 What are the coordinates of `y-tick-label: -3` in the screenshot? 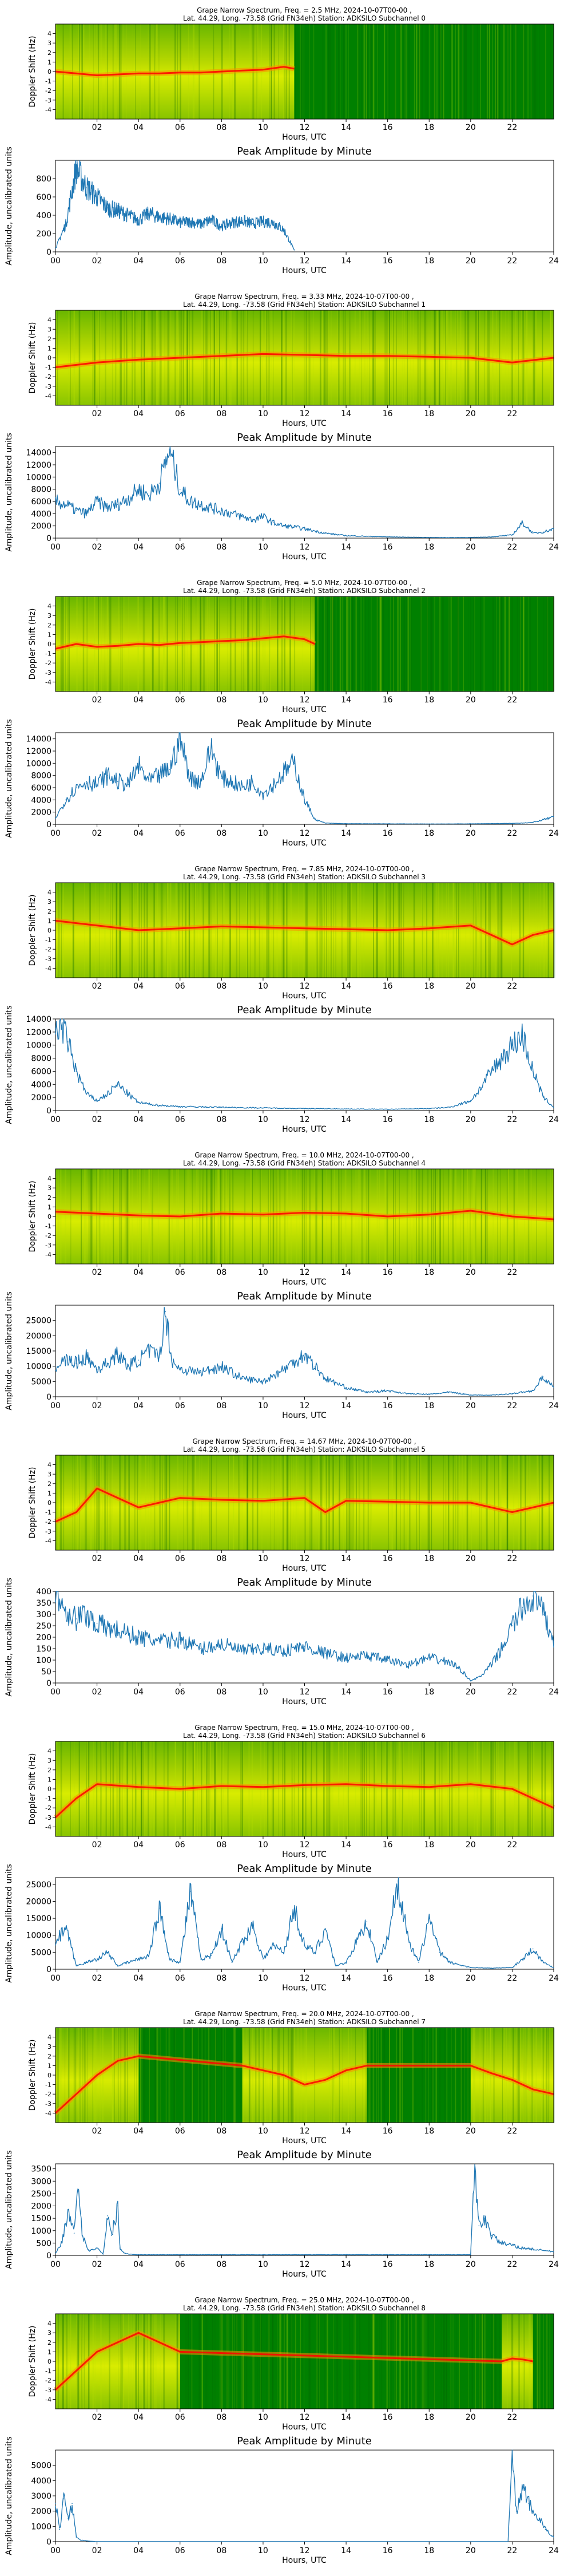 It's located at (48, 673).